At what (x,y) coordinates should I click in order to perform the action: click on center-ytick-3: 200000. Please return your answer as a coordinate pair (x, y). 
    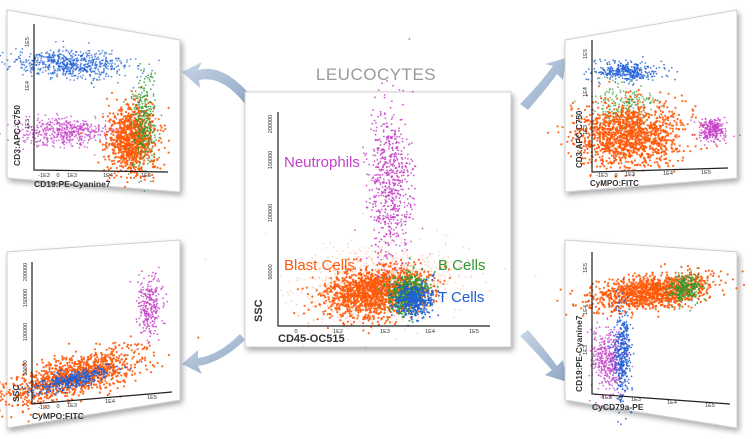
    Looking at the image, I should click on (271, 124).